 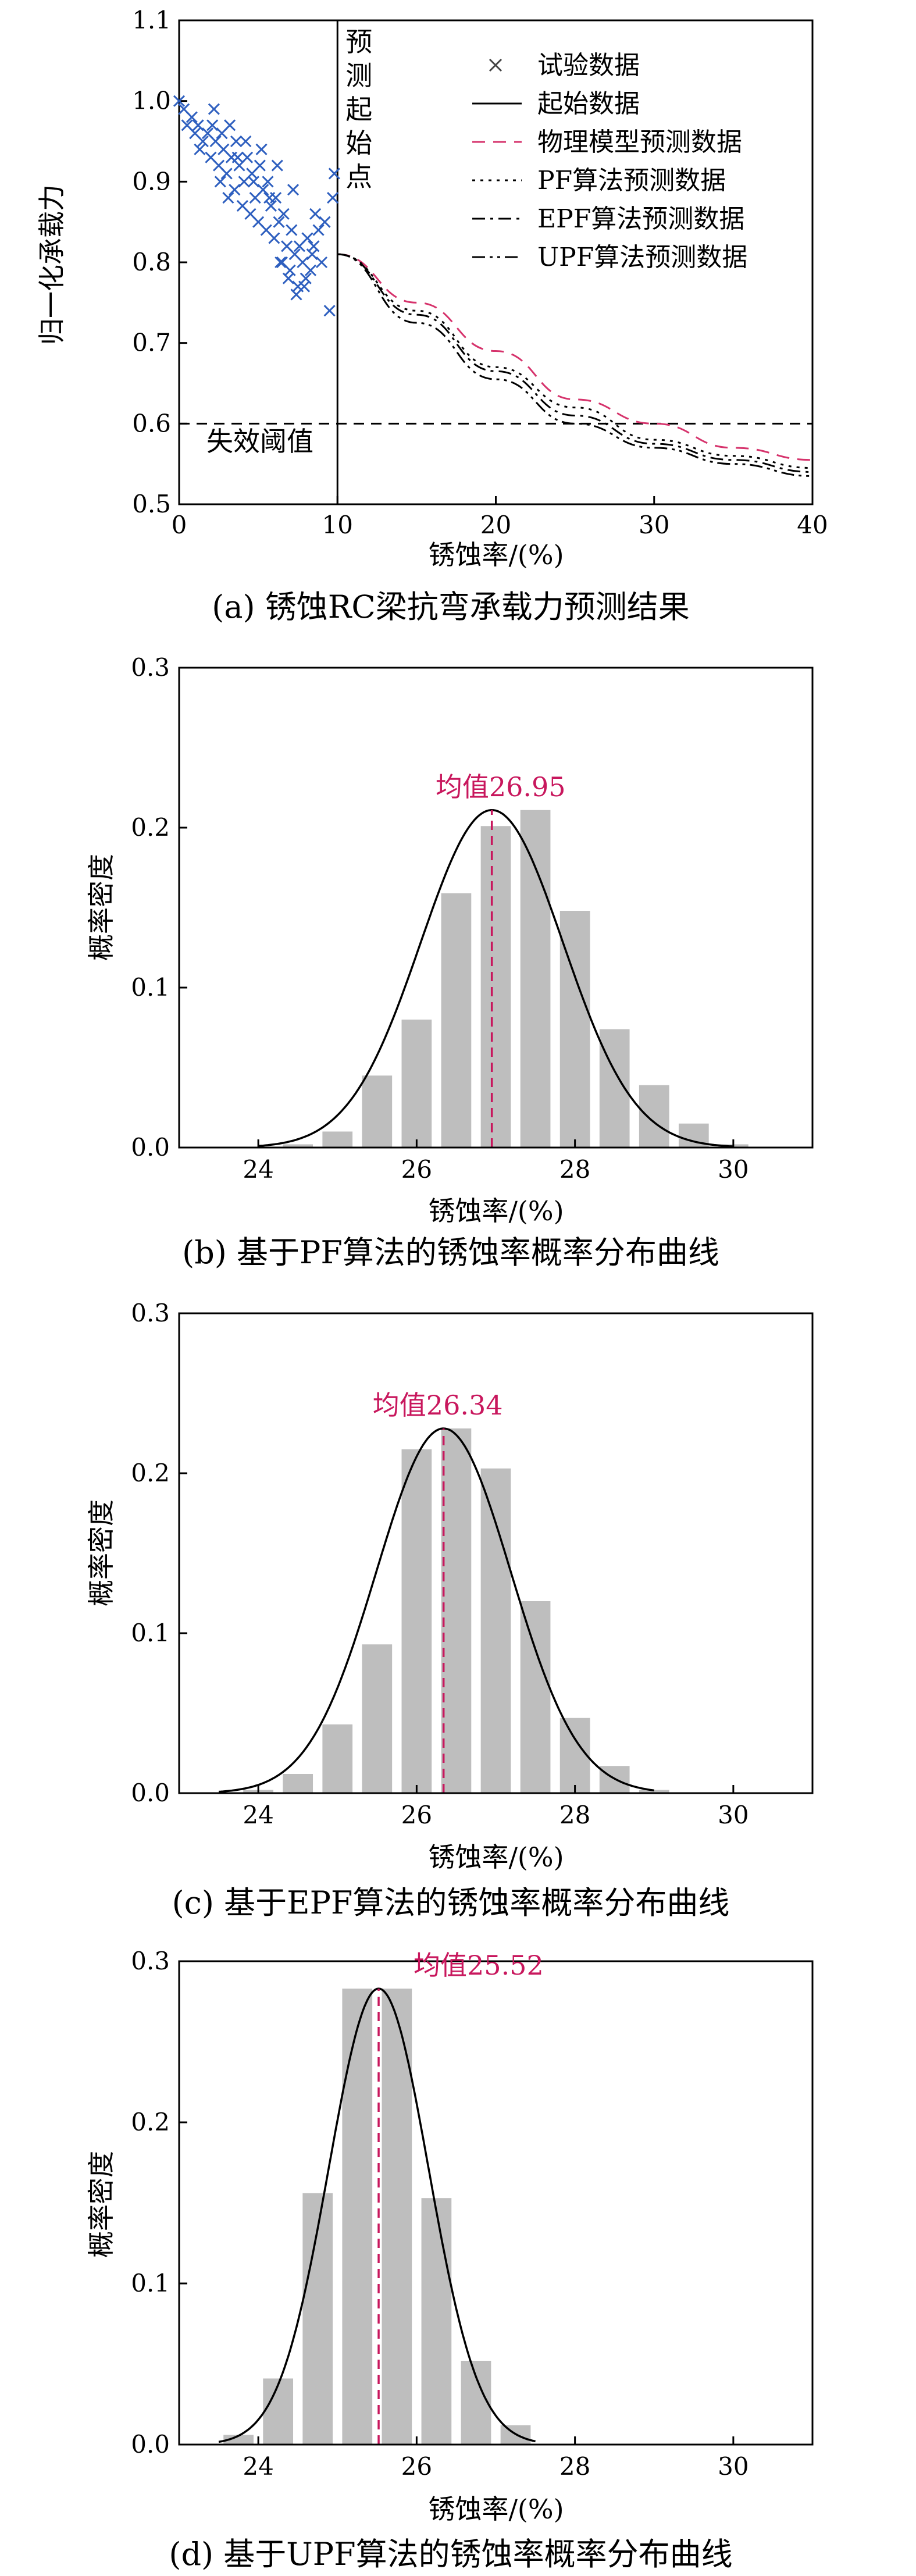 I want to click on panel-b-xtick-label: 24, so click(x=258, y=1169).